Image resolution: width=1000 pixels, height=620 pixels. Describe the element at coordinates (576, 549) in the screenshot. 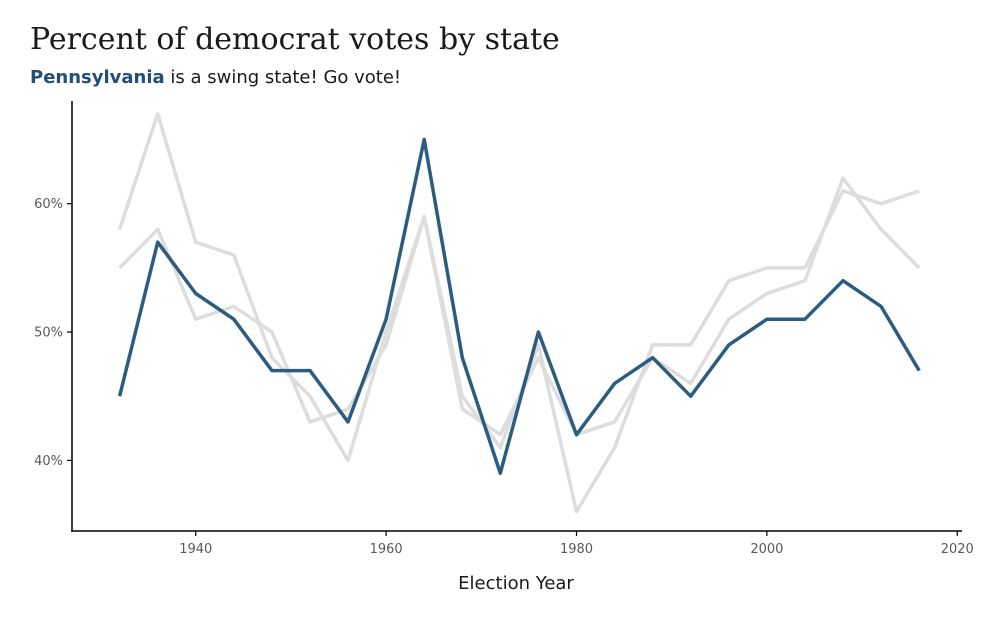

I see `x-tick-label: 1980` at that location.